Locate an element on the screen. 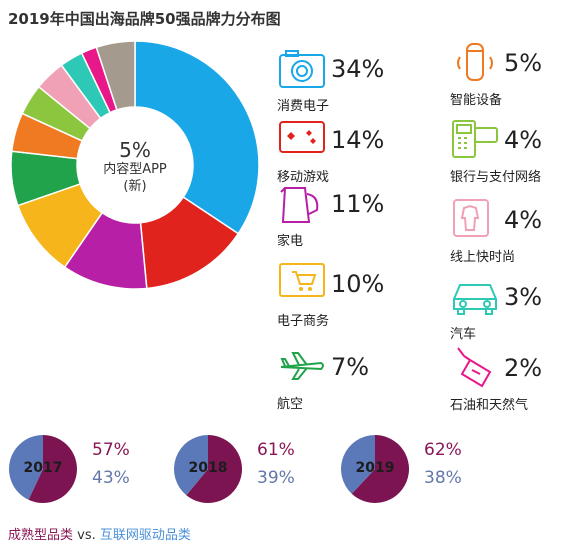  internet-share: 39% is located at coordinates (276, 478).